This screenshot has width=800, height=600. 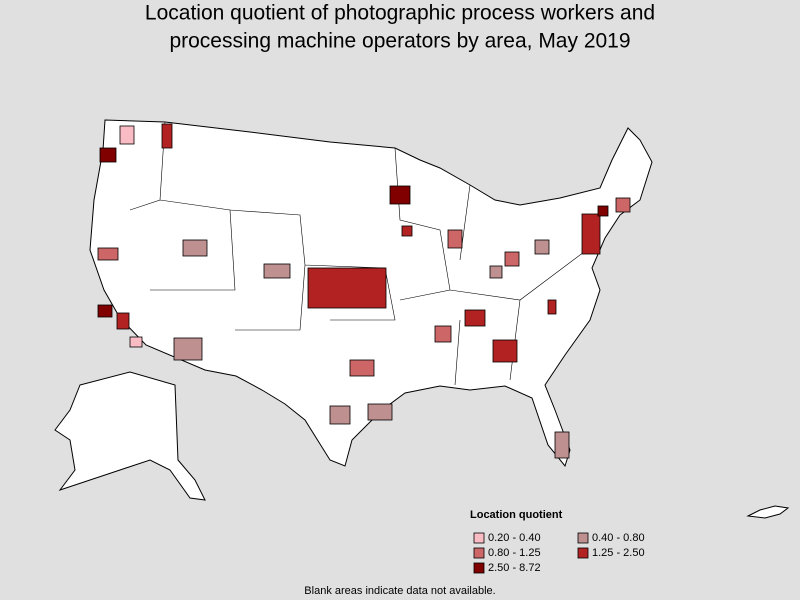 I want to click on legend-label: 0.20 - 0.40, so click(x=514, y=538).